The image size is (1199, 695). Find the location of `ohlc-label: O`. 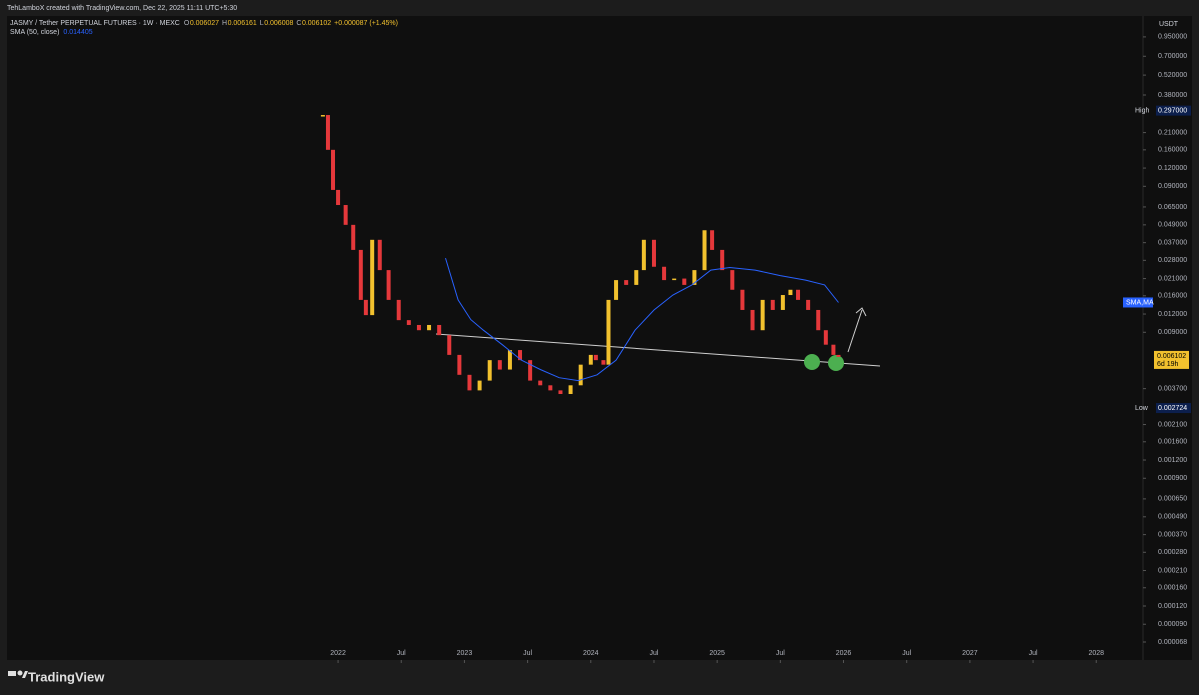

ohlc-label: O is located at coordinates (187, 23).